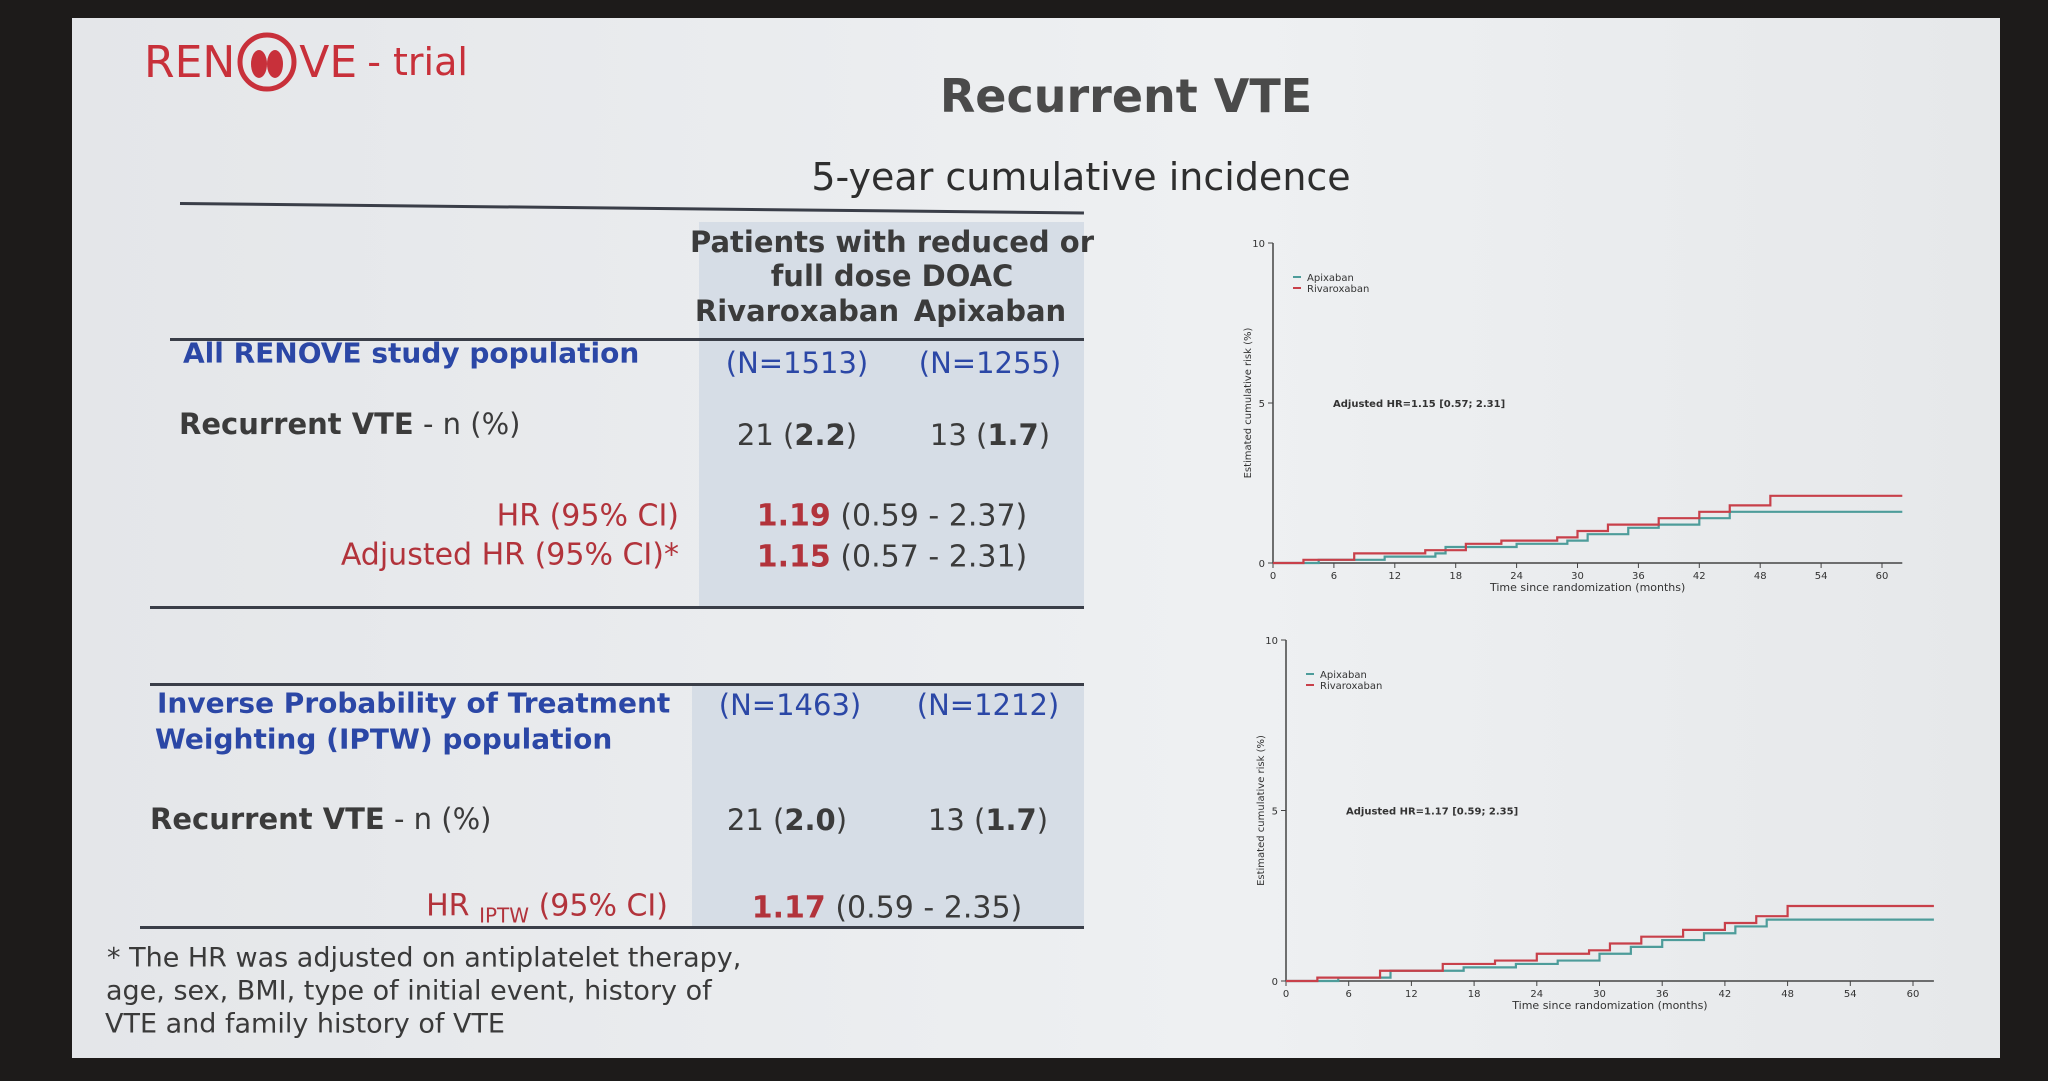 The height and width of the screenshot is (1081, 2048). What do you see at coordinates (1262, 564) in the screenshot?
I see `y-tick-label: 0` at bounding box center [1262, 564].